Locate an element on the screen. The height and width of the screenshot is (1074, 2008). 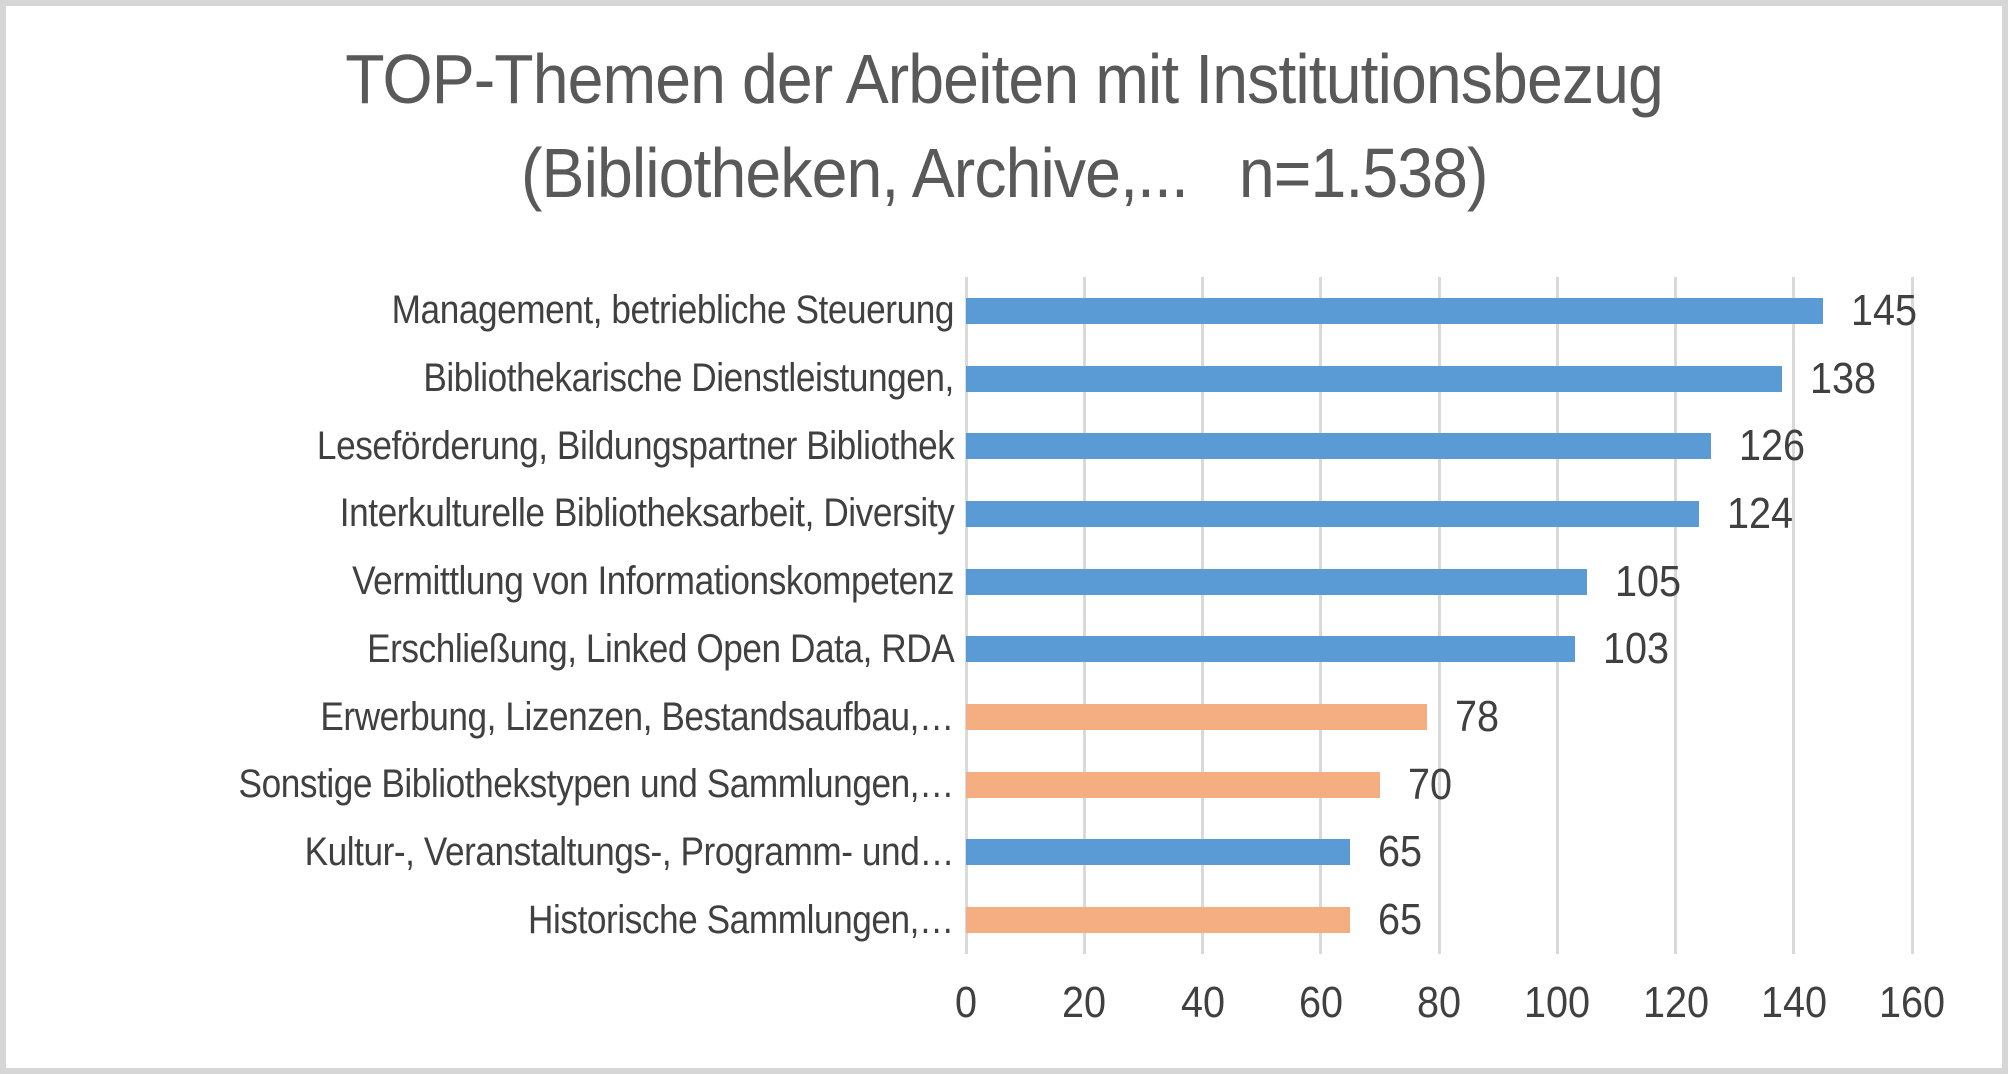
chart-title-line2: (Bibliotheken, Archive,... n=1.538) is located at coordinates (1004, 173).